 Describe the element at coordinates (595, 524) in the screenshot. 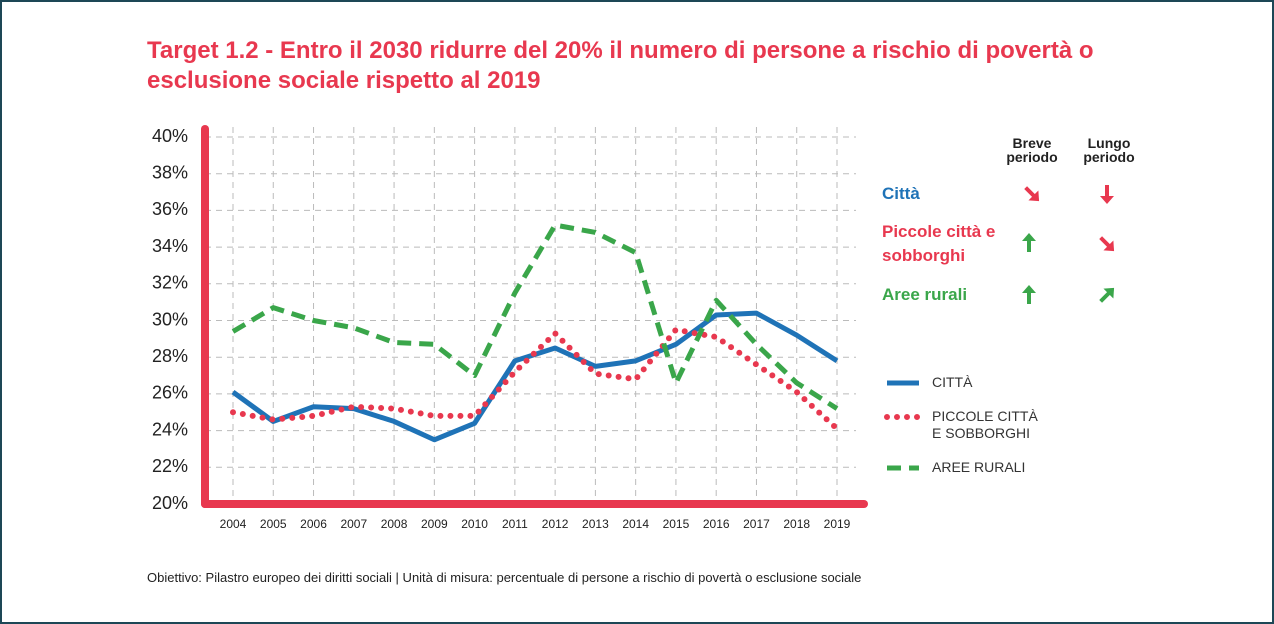

I see `x-tick-label: 2013` at that location.